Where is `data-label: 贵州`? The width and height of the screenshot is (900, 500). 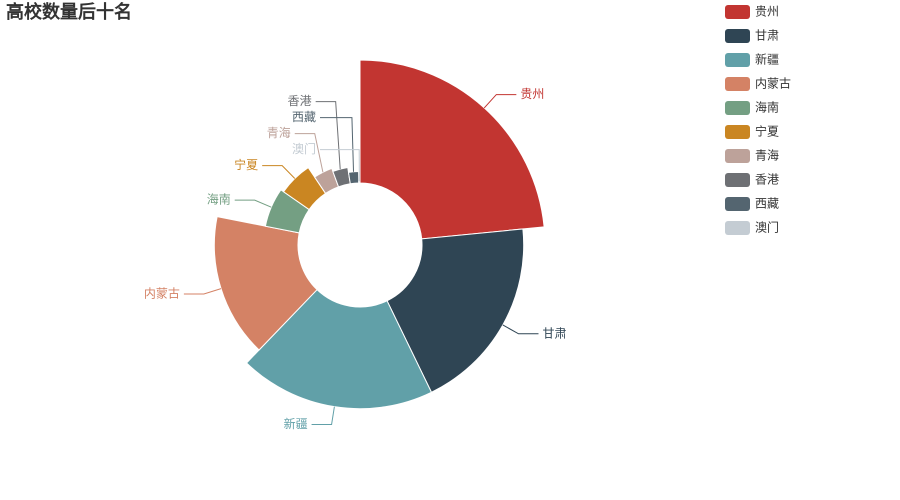 data-label: 贵州 is located at coordinates (532, 94).